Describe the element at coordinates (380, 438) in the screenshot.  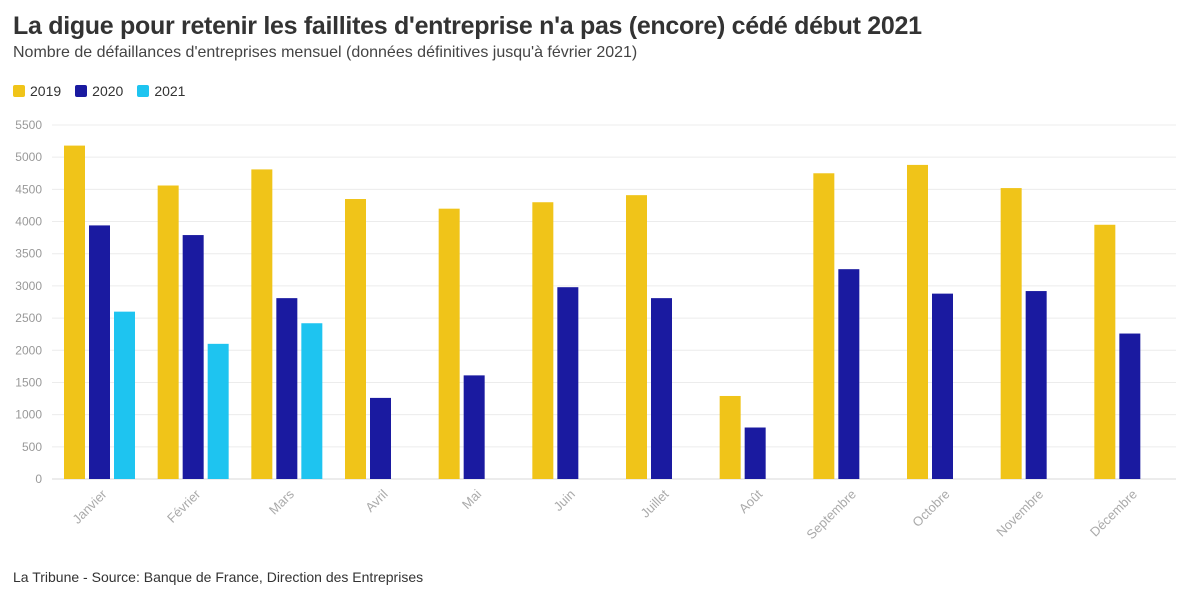
I see `bar-2020-avril` at that location.